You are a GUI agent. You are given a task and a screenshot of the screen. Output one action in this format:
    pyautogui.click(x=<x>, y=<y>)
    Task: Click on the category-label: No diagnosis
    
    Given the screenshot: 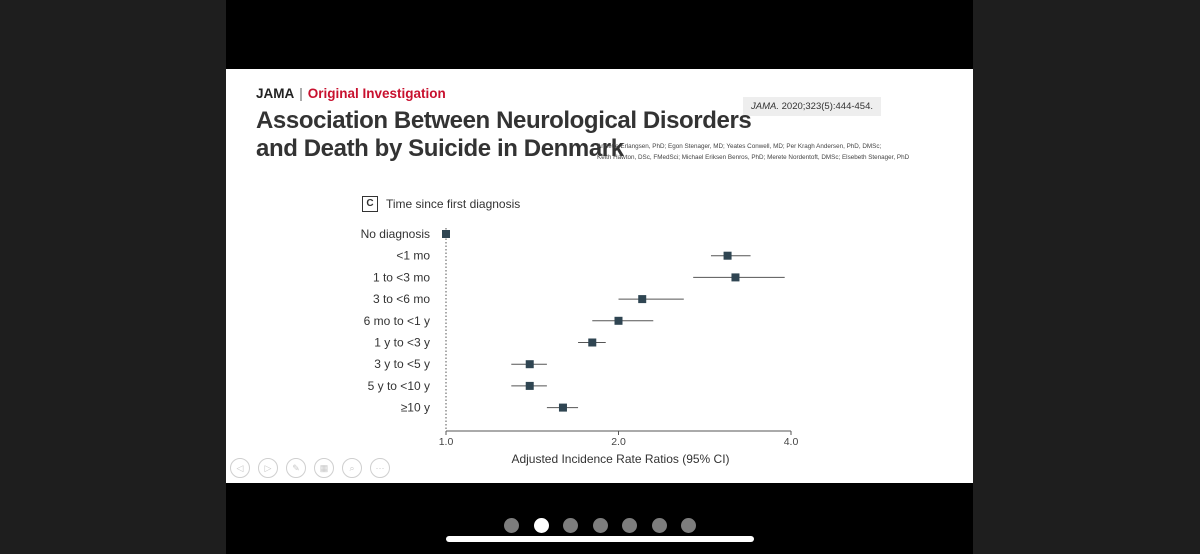 What is the action you would take?
    pyautogui.click(x=395, y=234)
    